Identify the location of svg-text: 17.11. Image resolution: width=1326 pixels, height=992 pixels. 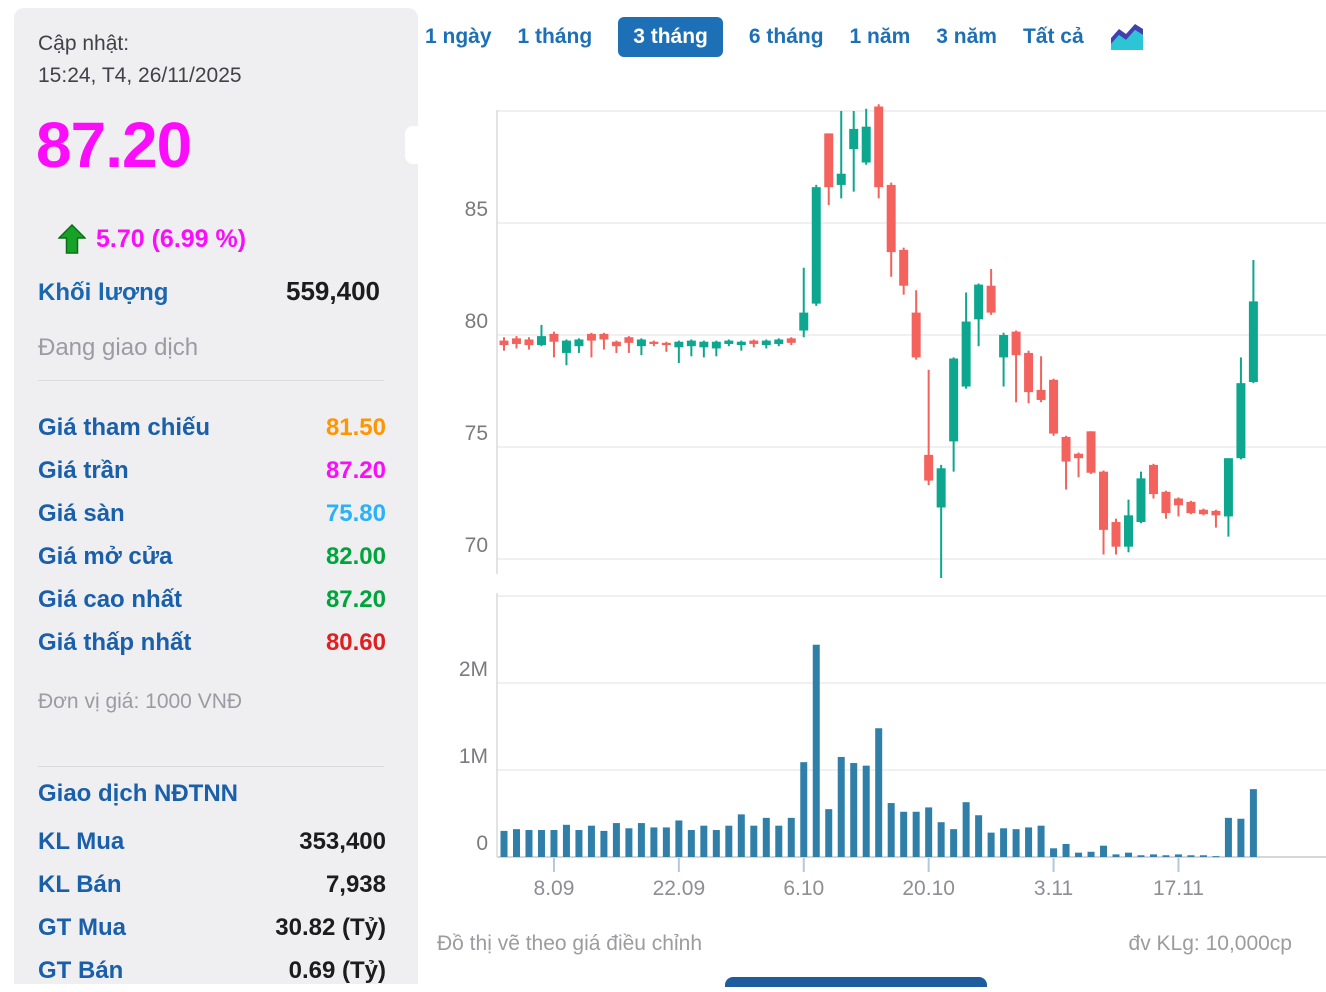
(1178, 888).